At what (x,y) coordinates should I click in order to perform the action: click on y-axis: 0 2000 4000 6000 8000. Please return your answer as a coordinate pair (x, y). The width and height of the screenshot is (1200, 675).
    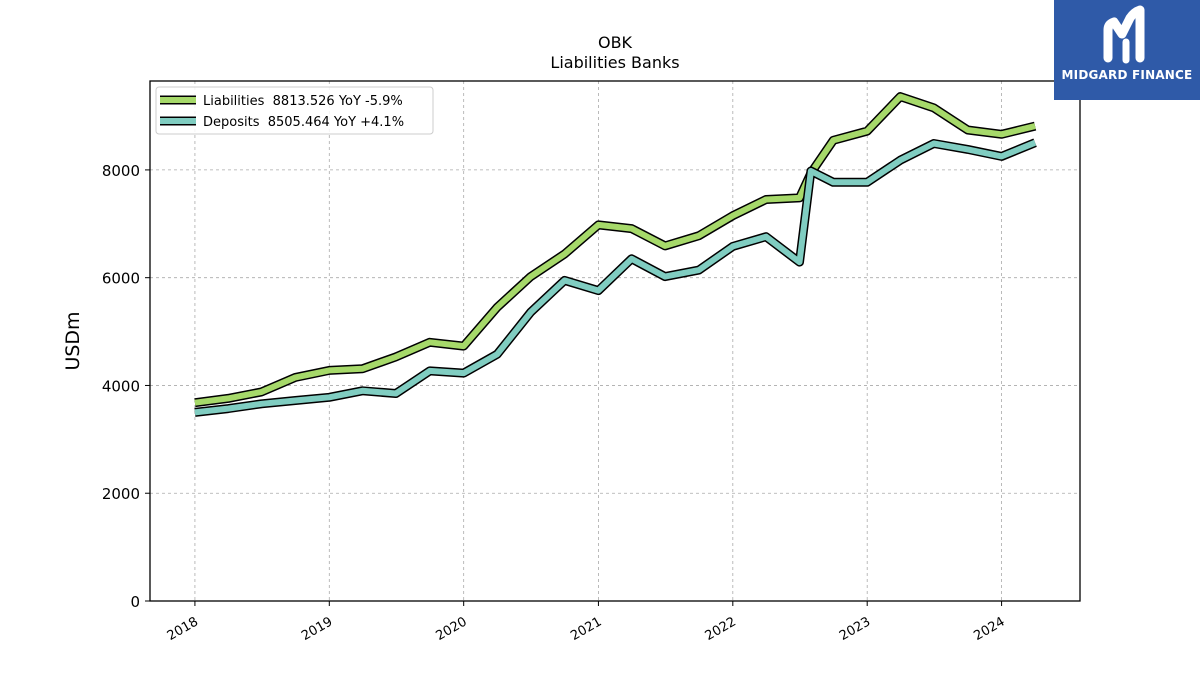
    Looking at the image, I should click on (126, 386).